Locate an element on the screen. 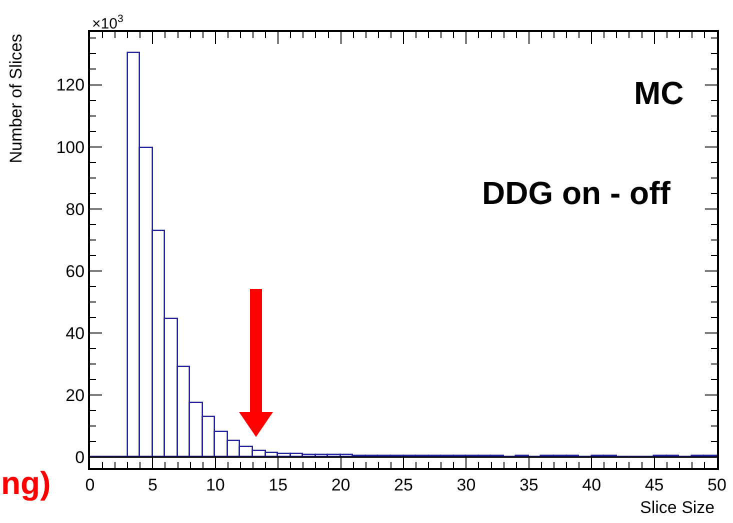 This screenshot has width=733, height=523. y-tick-label: 60 is located at coordinates (75, 271).